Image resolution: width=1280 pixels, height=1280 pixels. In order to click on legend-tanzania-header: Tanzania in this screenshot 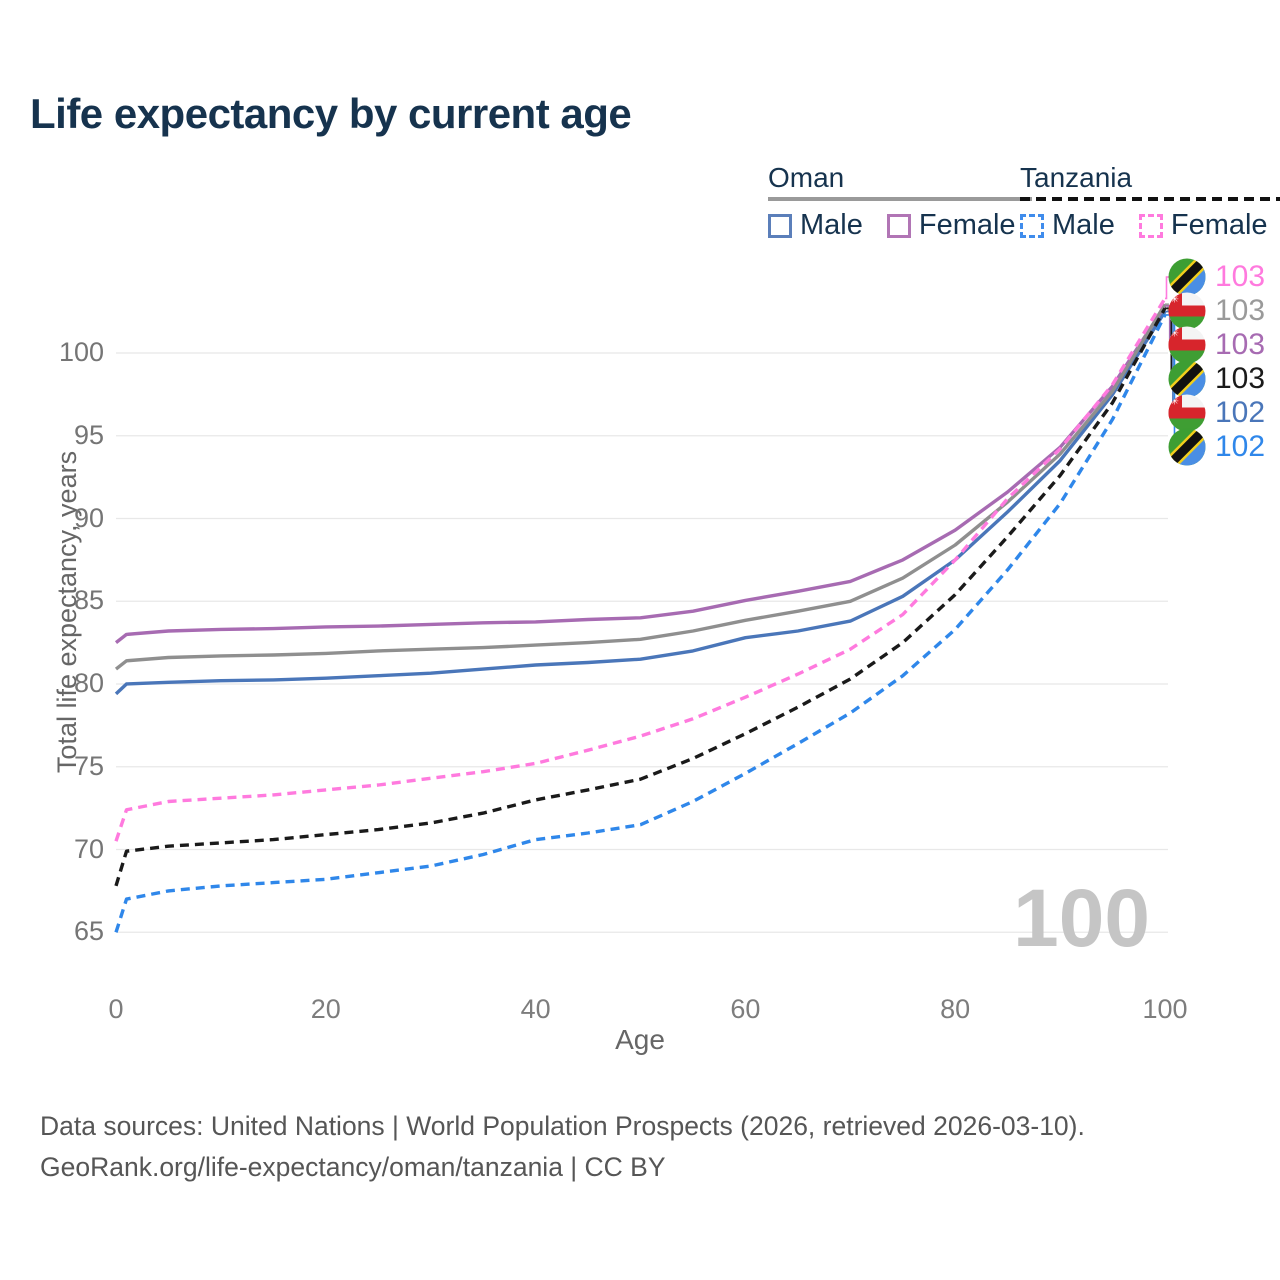, I will do `click(1076, 177)`.